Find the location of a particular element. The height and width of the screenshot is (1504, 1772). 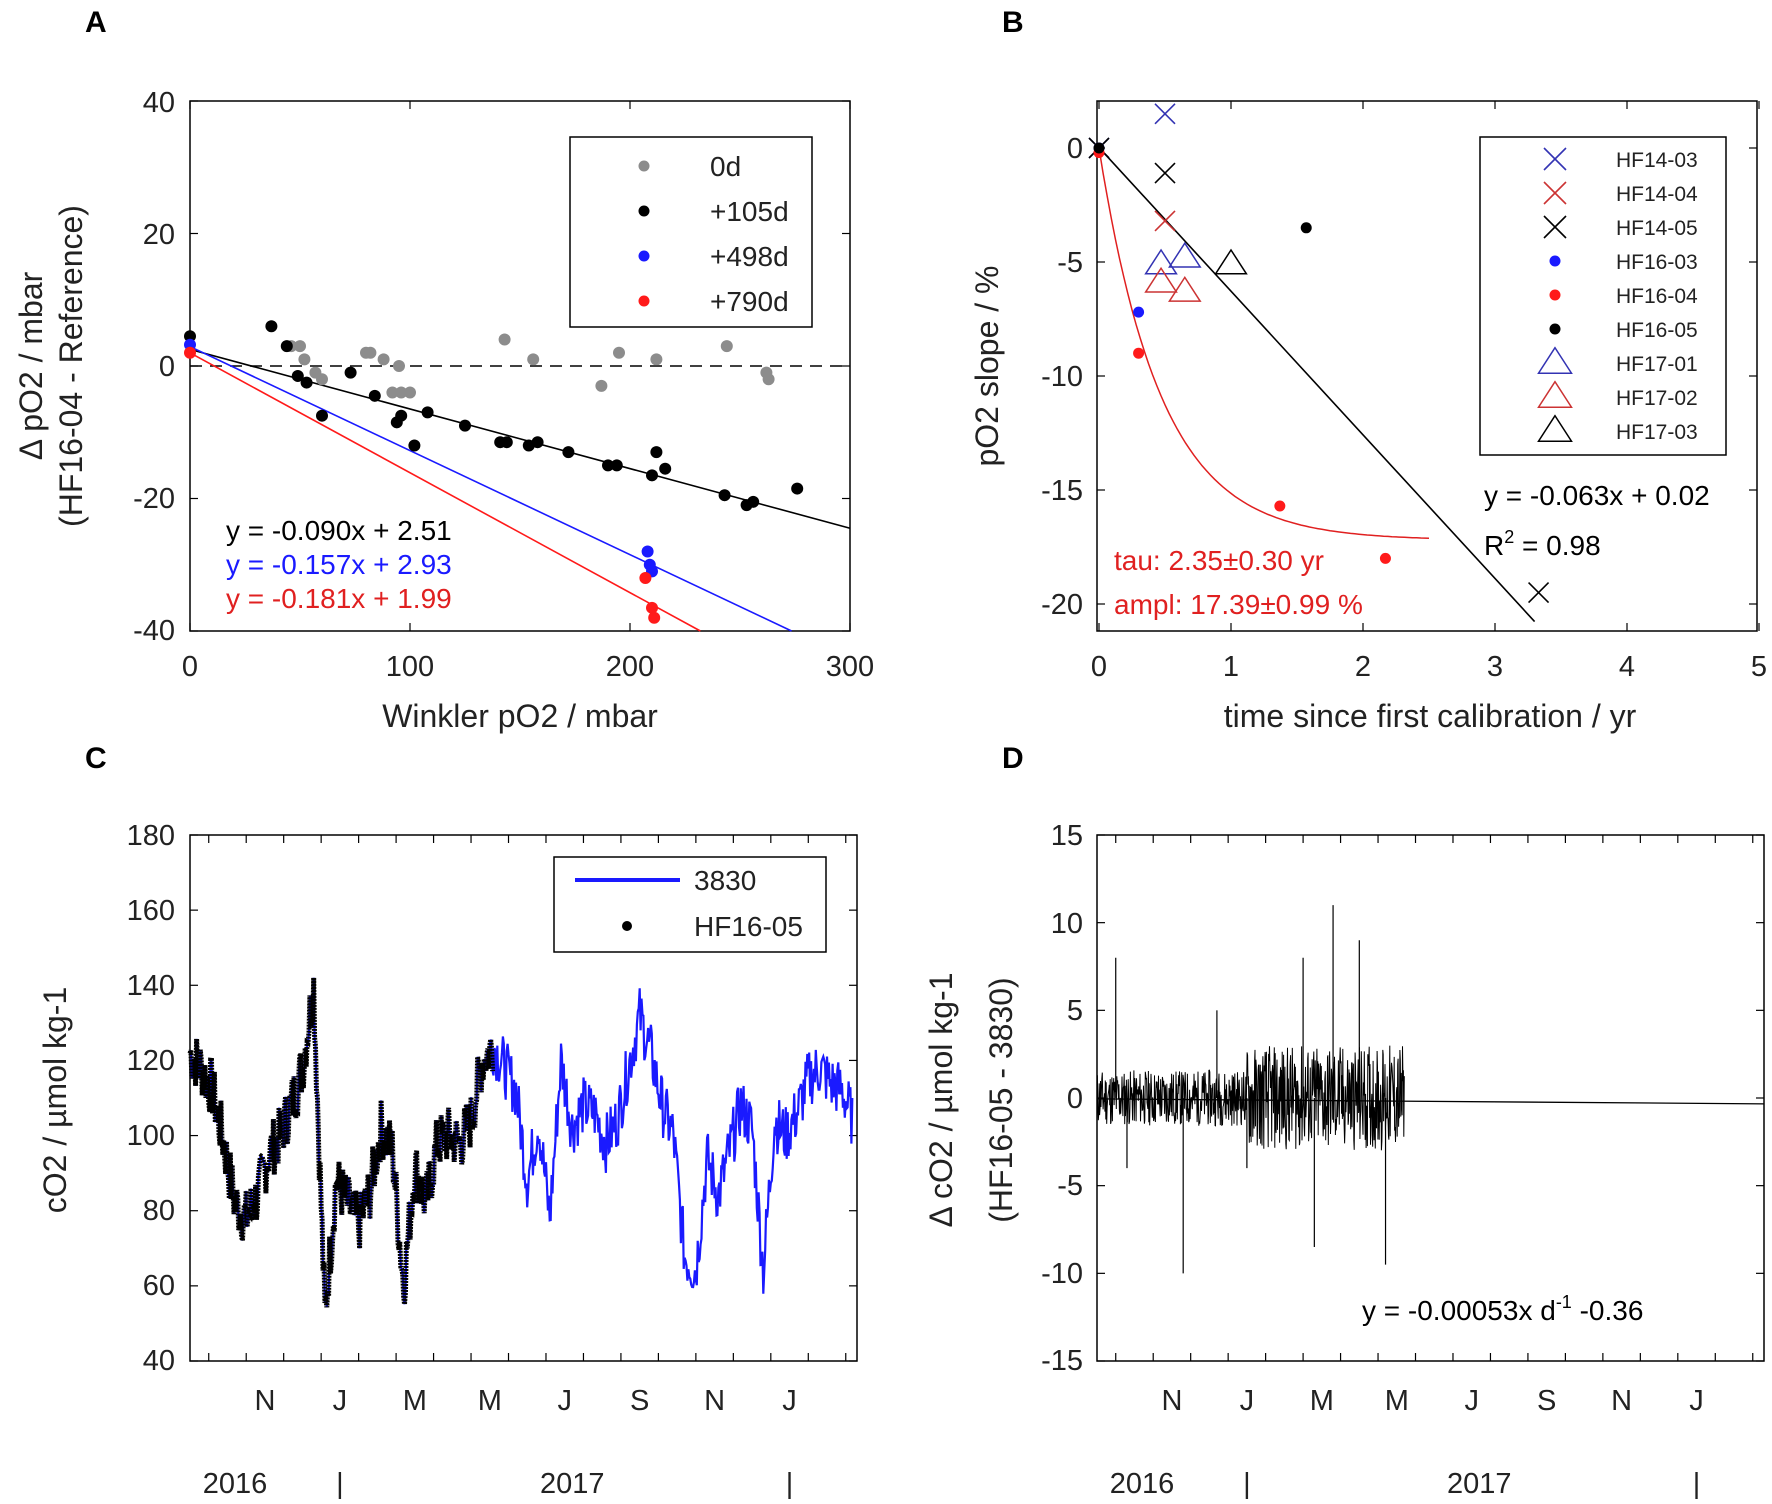

panel-a-y-axis-label-2: (HF16-04 - Reference) is located at coordinates (71, 366).